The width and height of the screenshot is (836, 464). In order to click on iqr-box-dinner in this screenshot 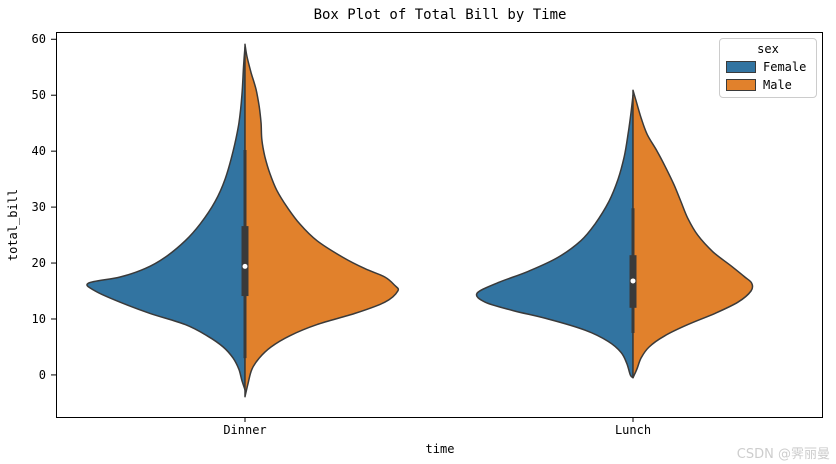, I will do `click(245, 261)`.